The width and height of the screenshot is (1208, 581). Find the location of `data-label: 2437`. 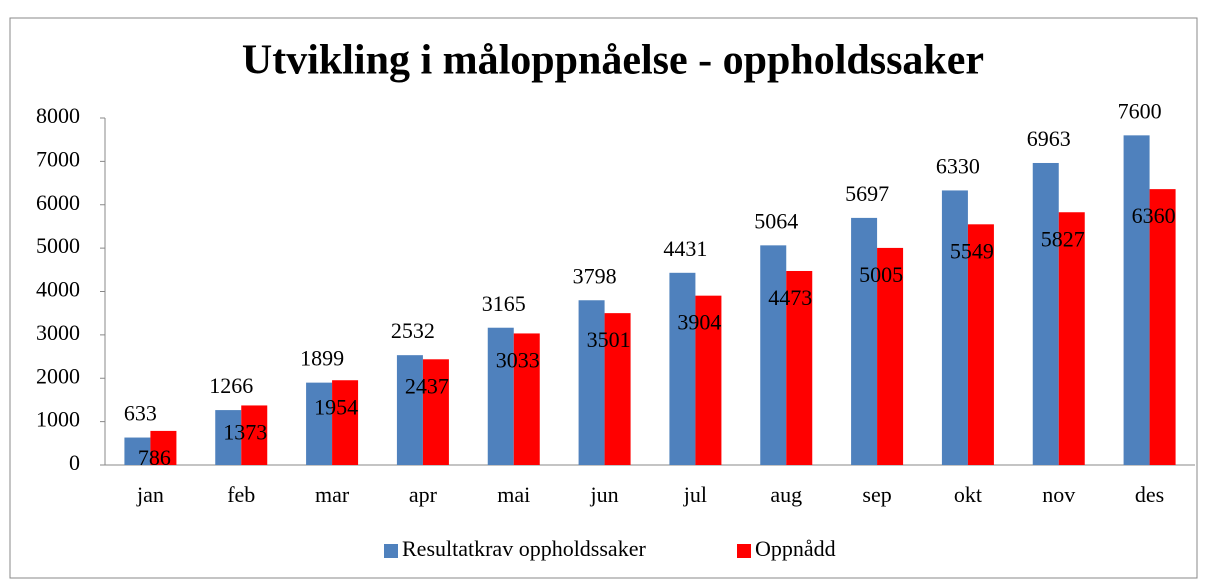

data-label: 2437 is located at coordinates (427, 385).